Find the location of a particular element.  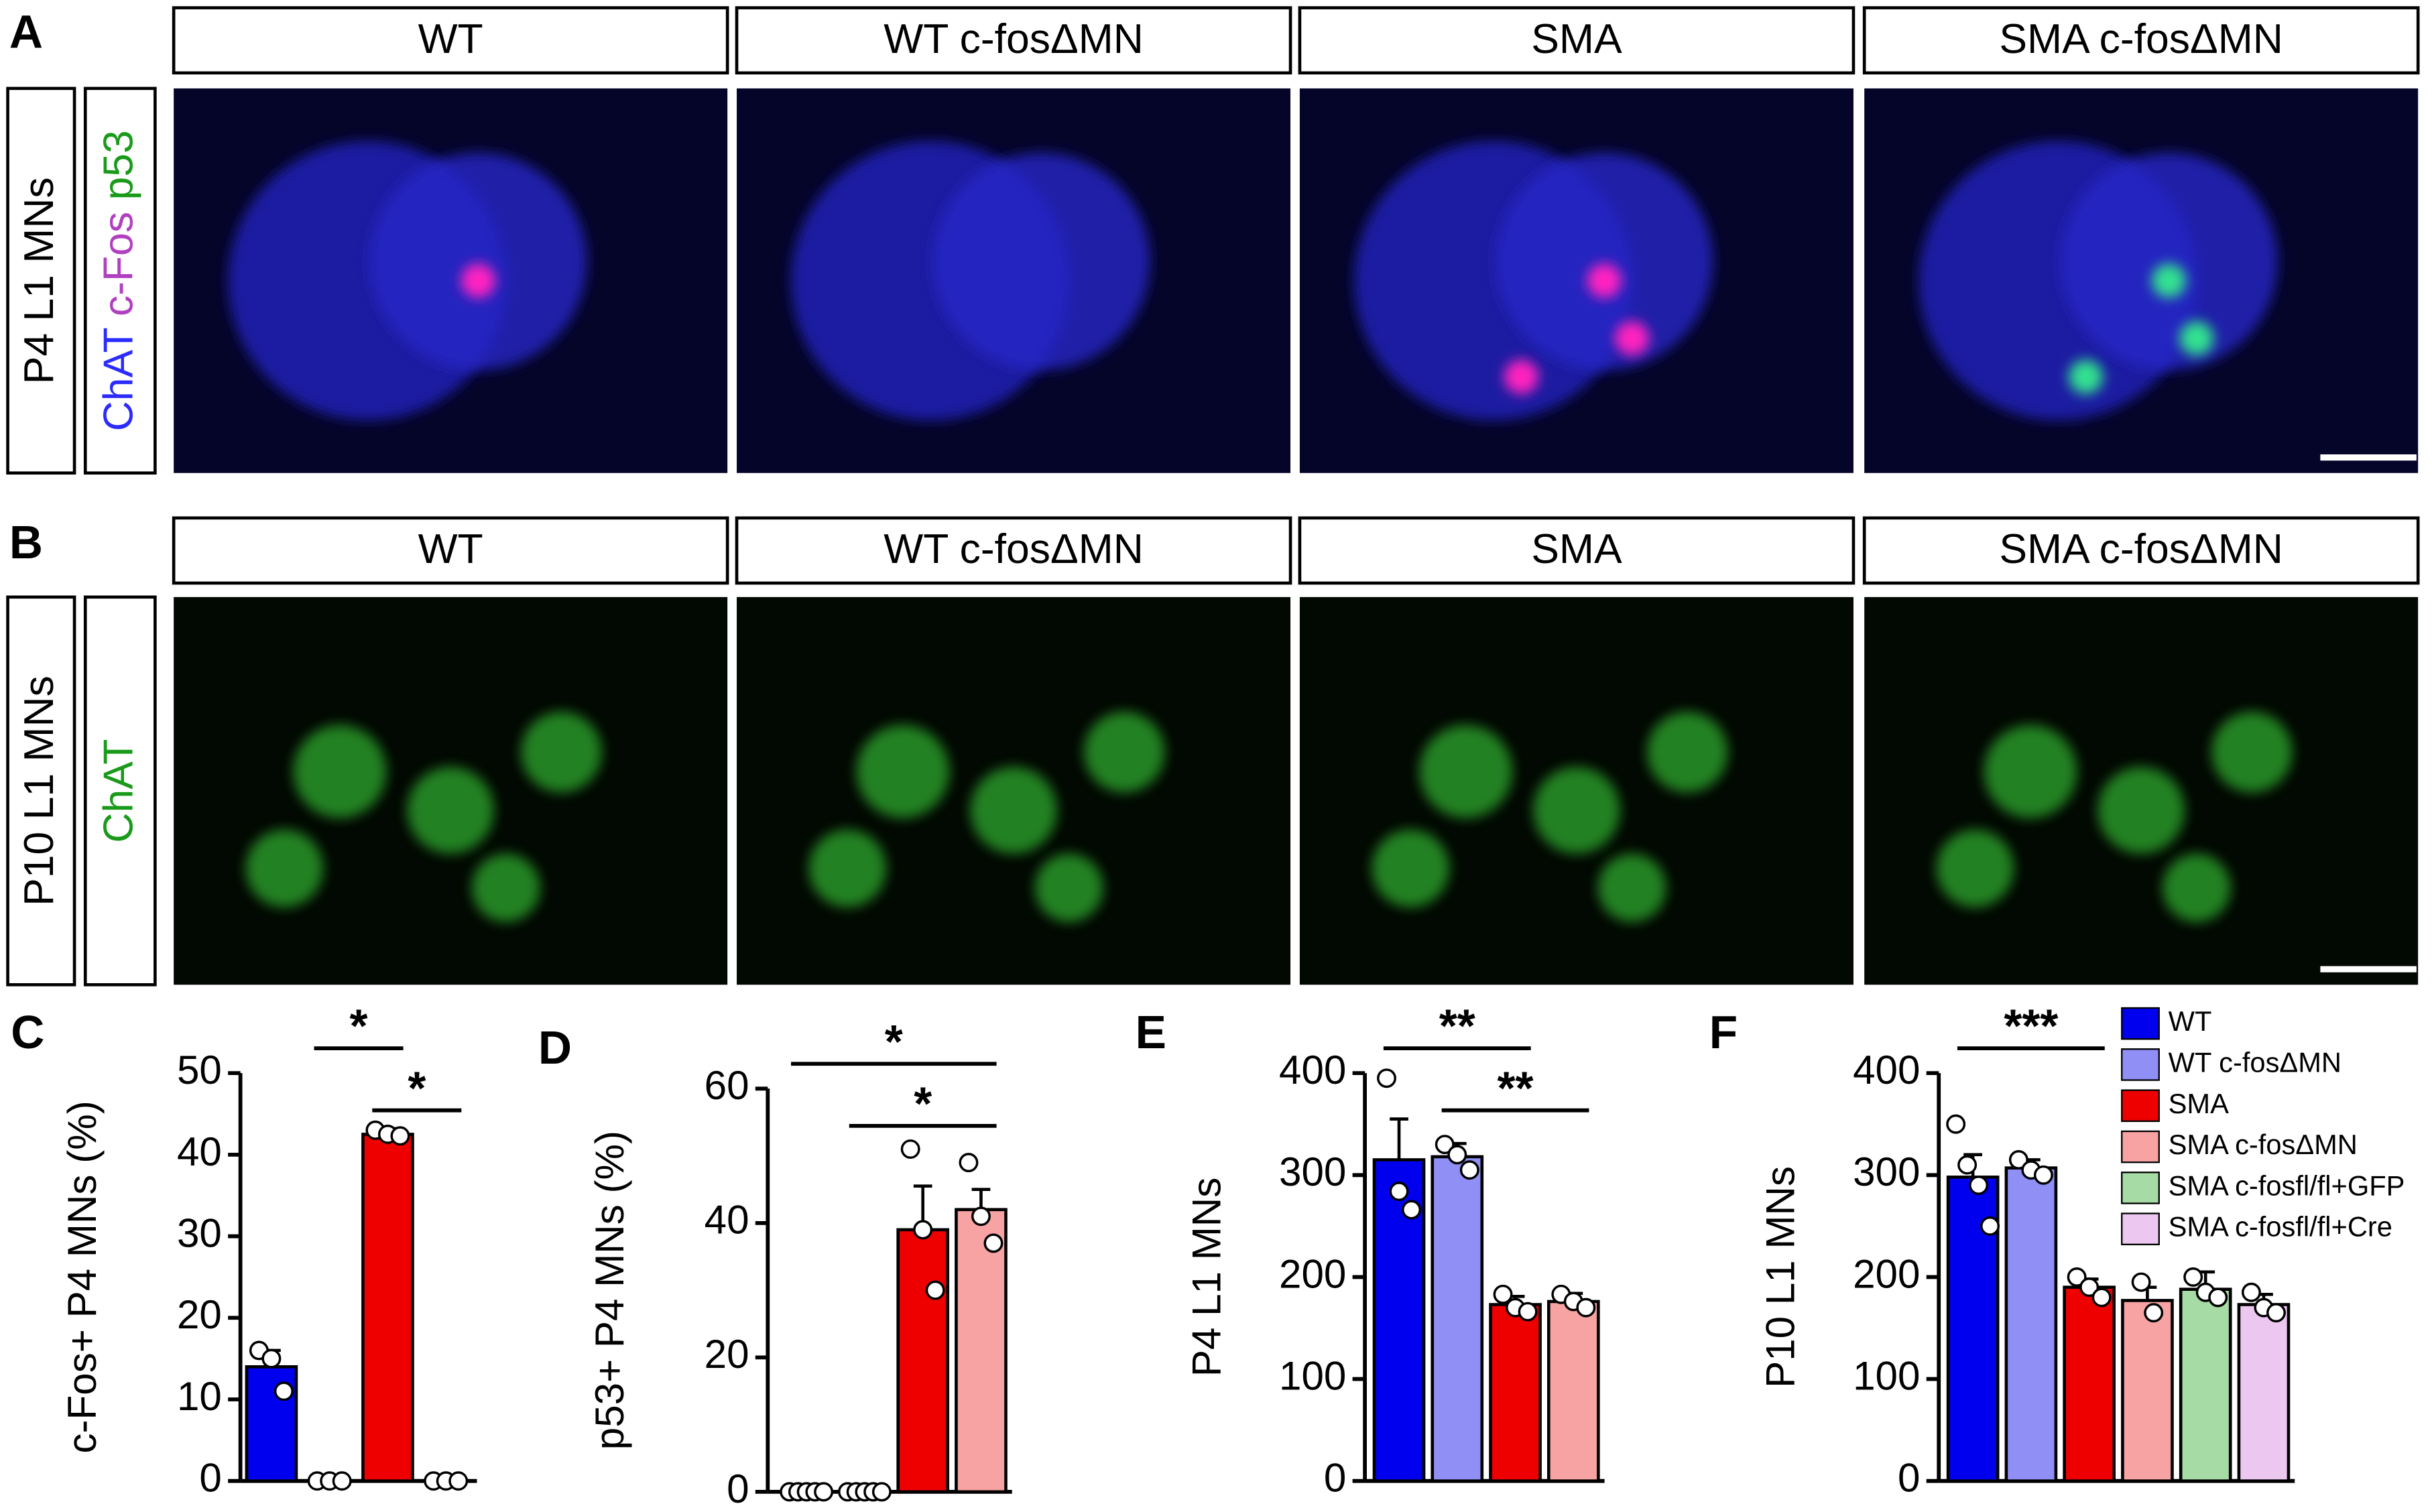

stain-label: ChAT c-Fos p53 is located at coordinates (118, 280).